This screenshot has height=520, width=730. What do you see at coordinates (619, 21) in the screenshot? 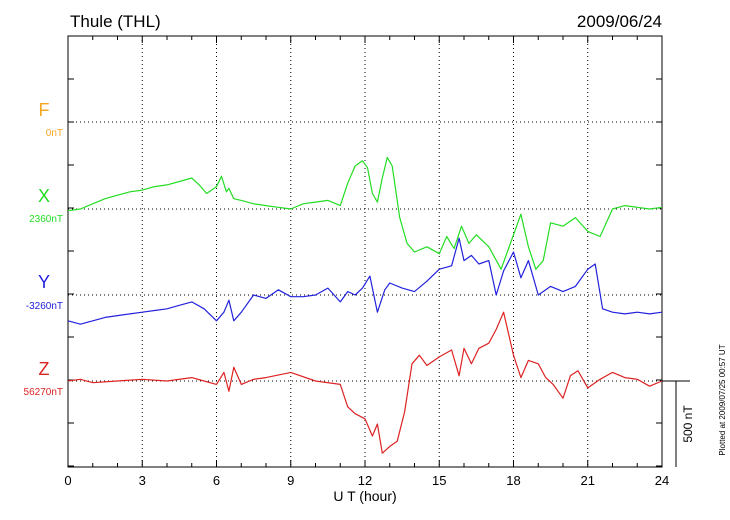
I see `chart-date: 2009/06/24` at bounding box center [619, 21].